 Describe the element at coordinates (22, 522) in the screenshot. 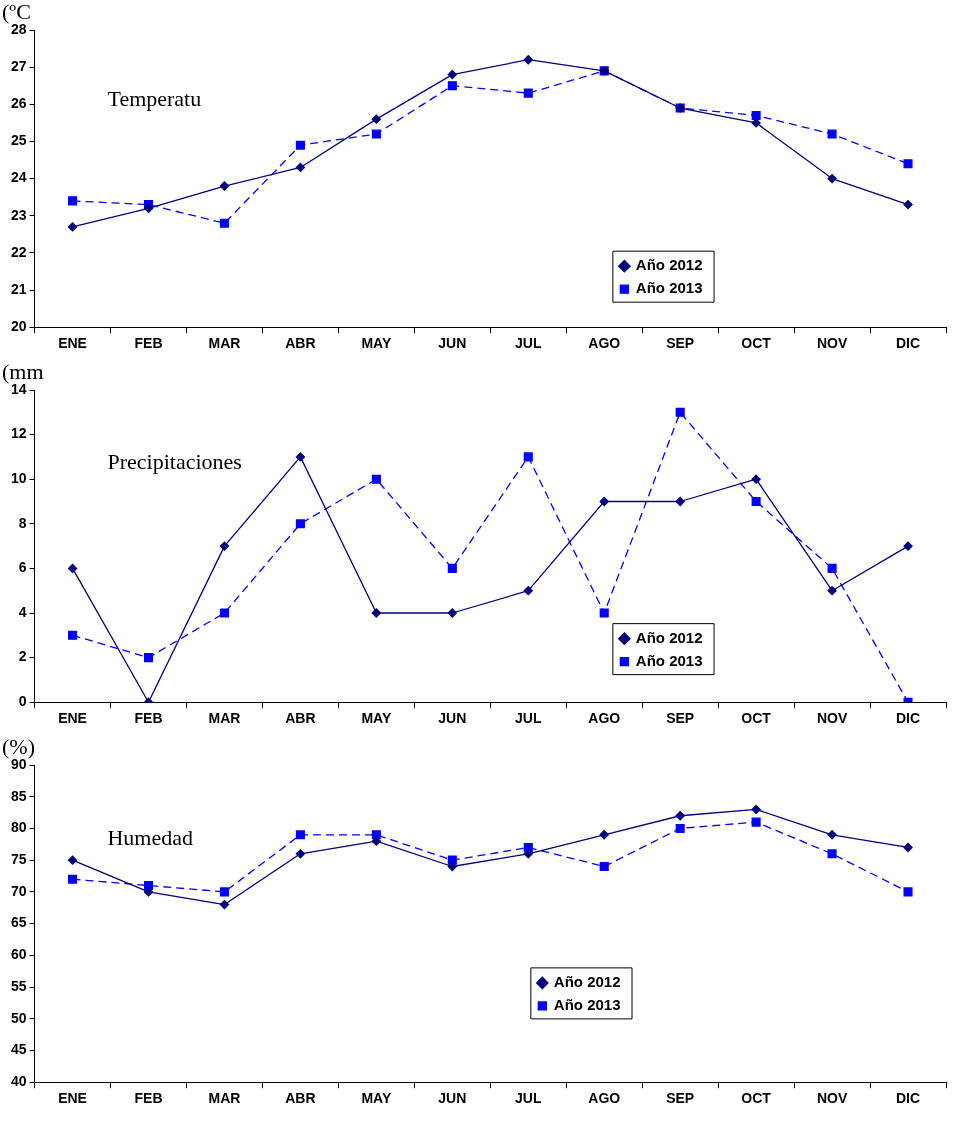

I see `y-tick-label: 8` at that location.